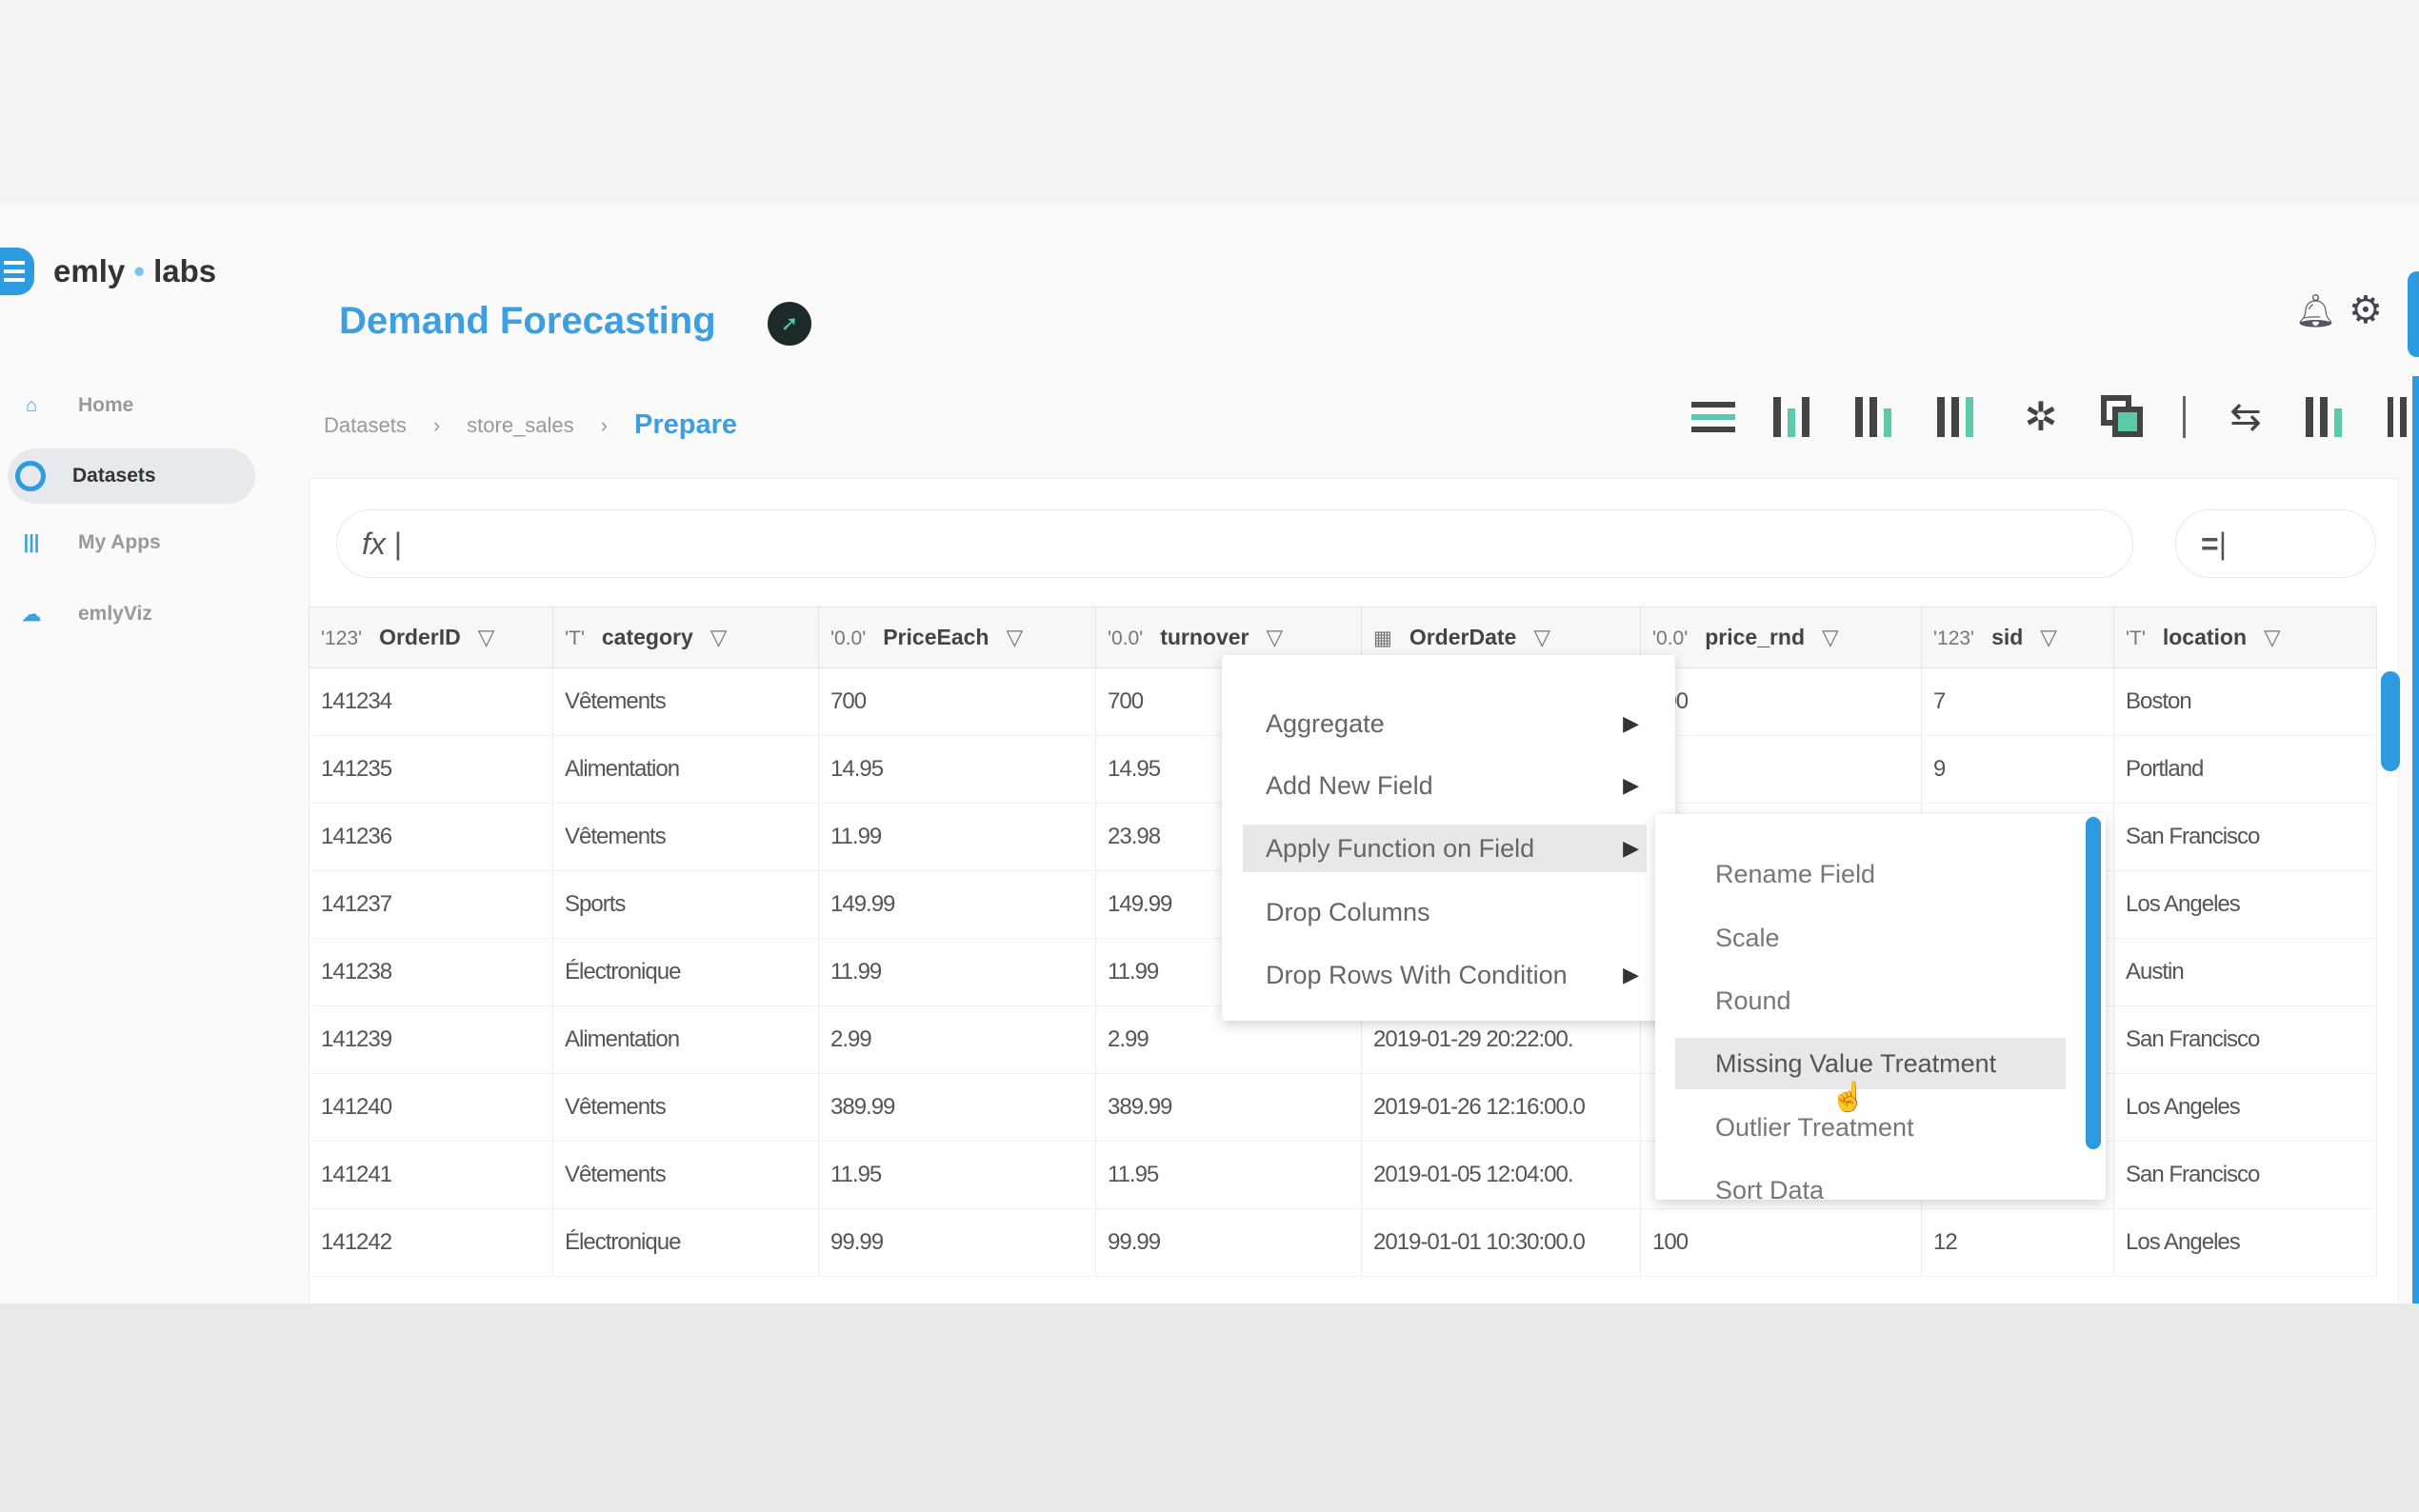 Image resolution: width=2419 pixels, height=1512 pixels. I want to click on sidebar-item-home: ⌂ Home, so click(131, 405).